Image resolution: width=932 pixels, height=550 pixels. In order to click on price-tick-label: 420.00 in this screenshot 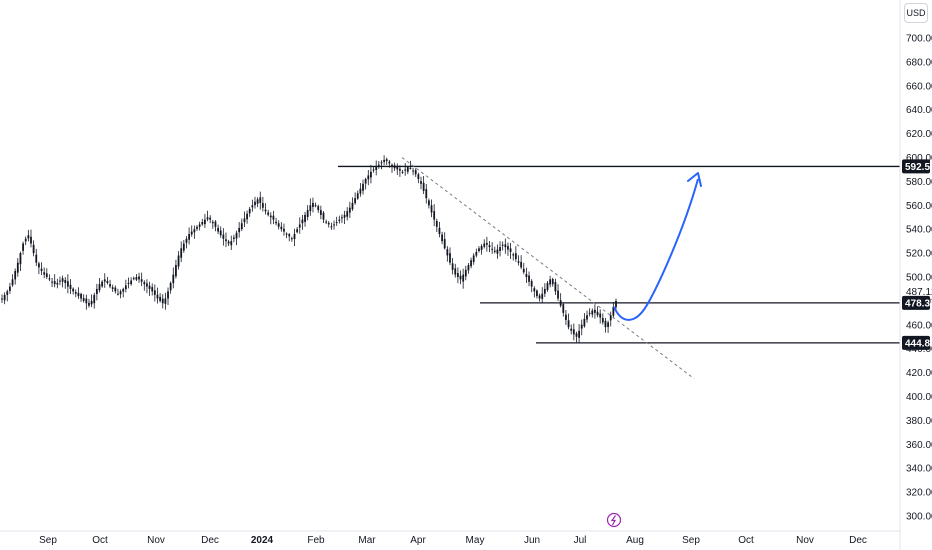, I will do `click(919, 373)`.